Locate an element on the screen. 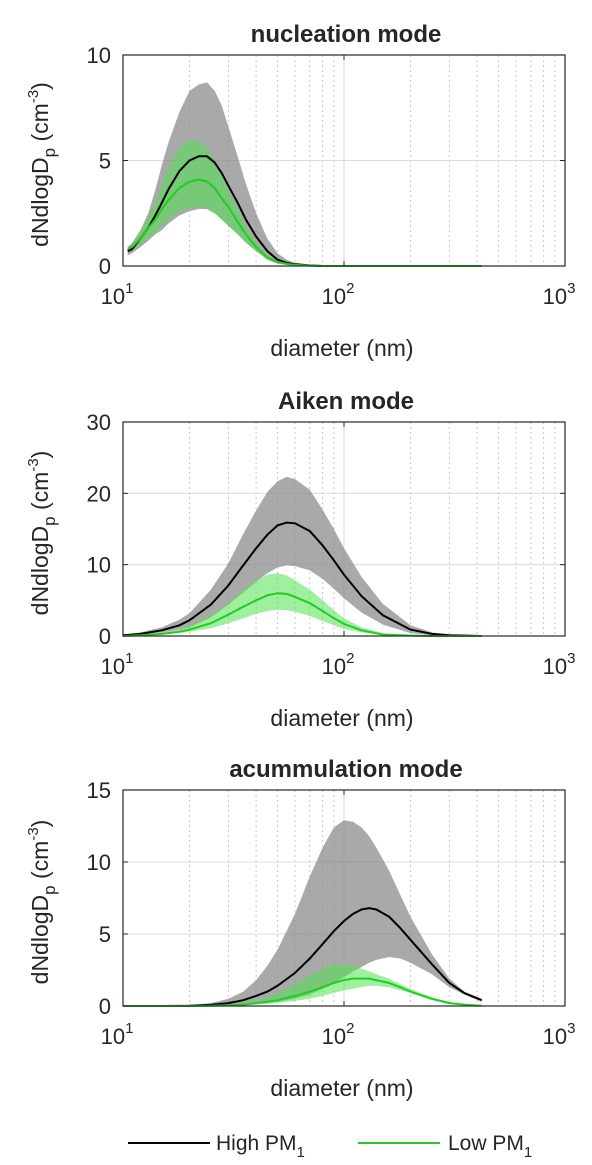 Image resolution: width=592 pixels, height=1165 pixels. y-tick-label: 15 is located at coordinates (99, 790).